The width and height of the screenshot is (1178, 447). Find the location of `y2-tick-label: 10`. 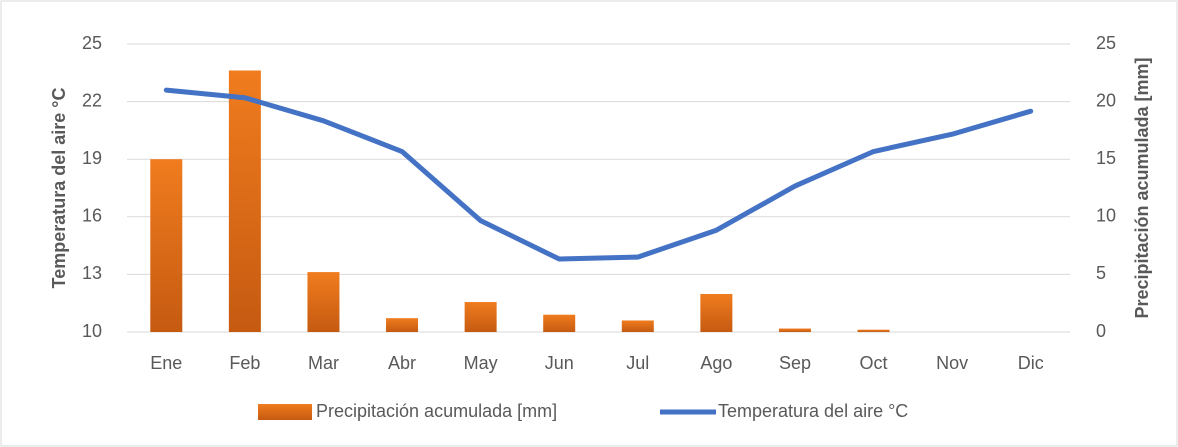

y2-tick-label: 10 is located at coordinates (1106, 216).